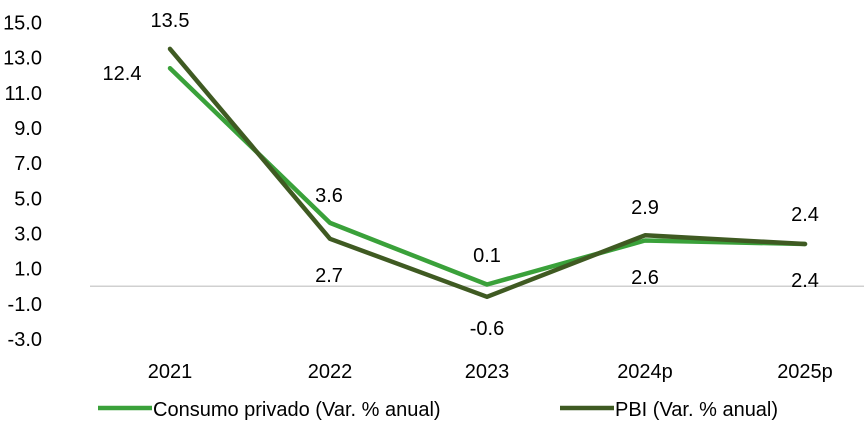 This screenshot has height=421, width=864. What do you see at coordinates (28, 164) in the screenshot?
I see `y-tick-label: 7.0` at bounding box center [28, 164].